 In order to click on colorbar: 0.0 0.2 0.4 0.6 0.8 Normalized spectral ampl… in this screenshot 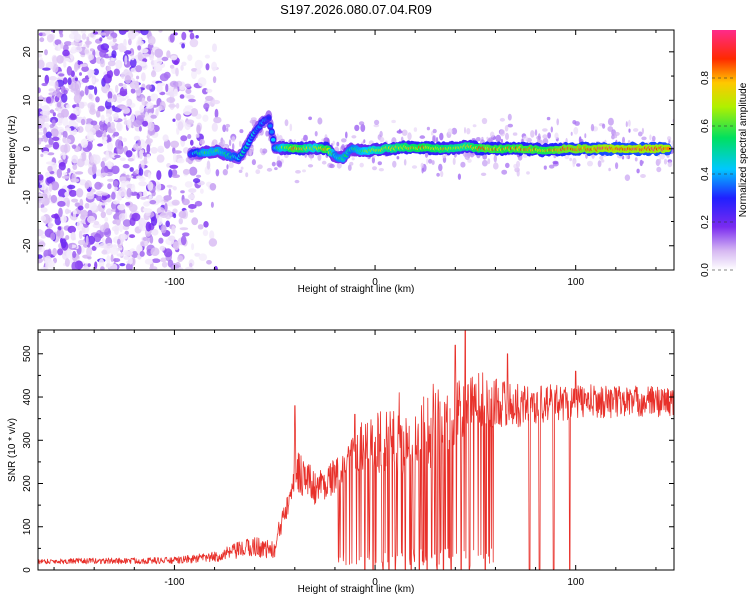, I will do `click(724, 153)`.